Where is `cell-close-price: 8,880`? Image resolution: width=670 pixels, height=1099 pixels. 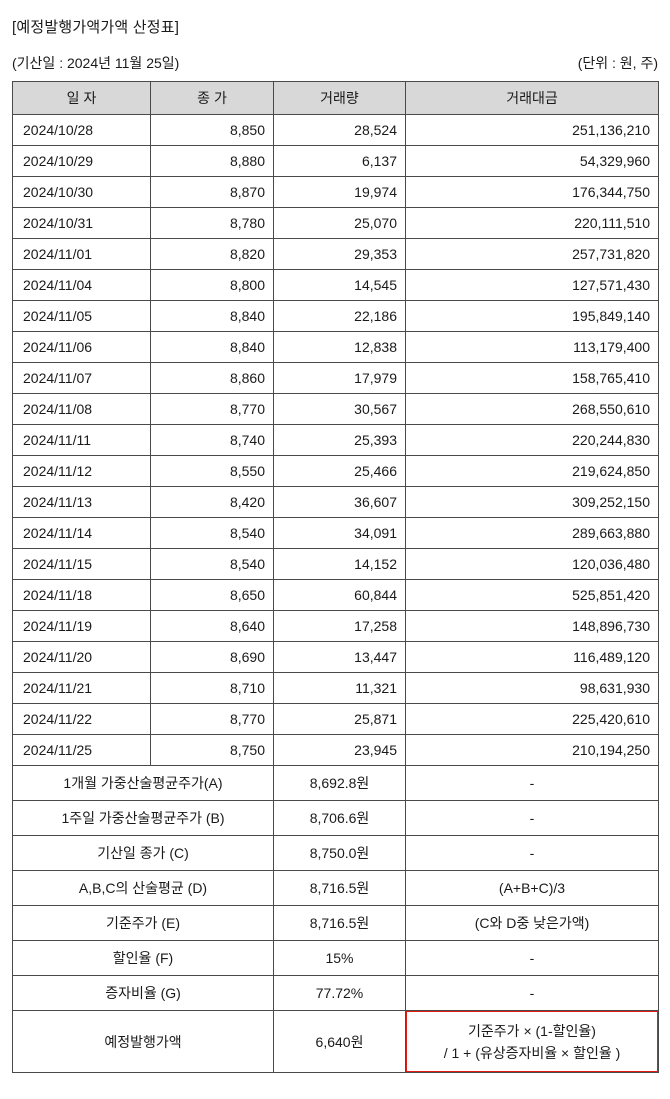
cell-close-price: 8,880 is located at coordinates (212, 161).